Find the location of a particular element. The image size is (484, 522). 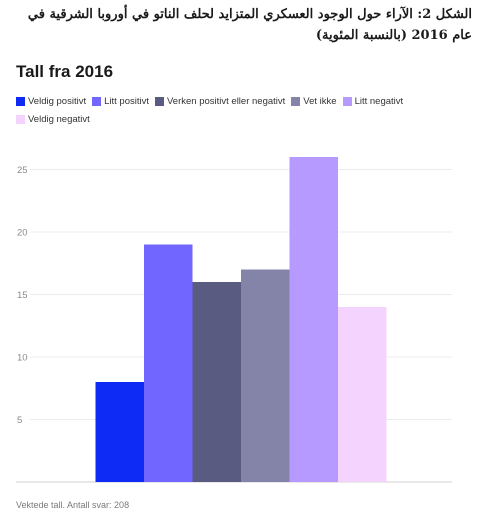

legend-label: Litt negativt is located at coordinates (379, 101).